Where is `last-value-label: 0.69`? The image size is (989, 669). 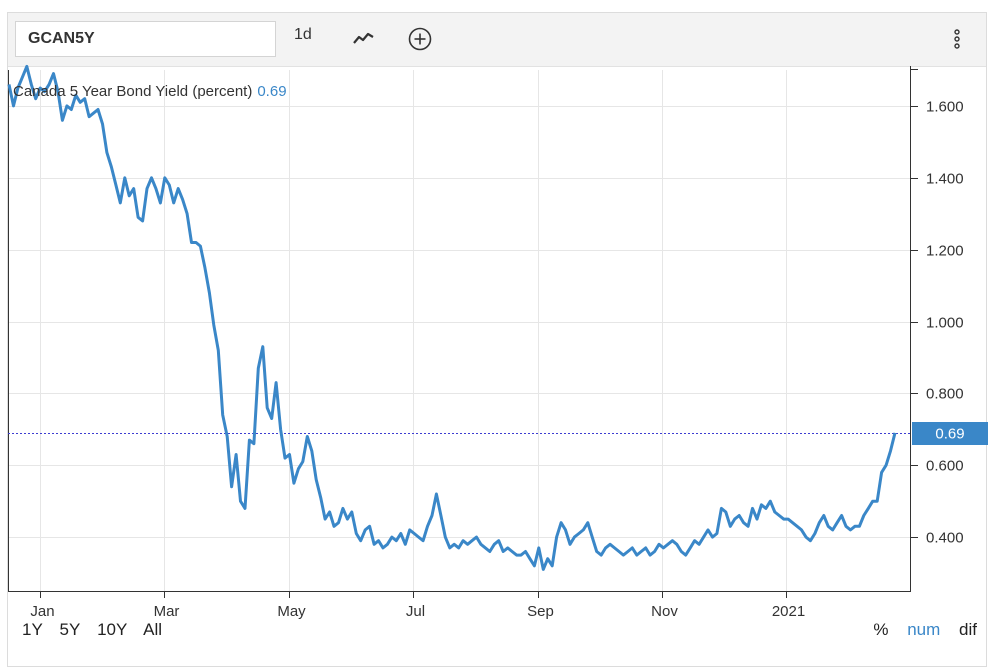
last-value-label: 0.69 is located at coordinates (949, 434).